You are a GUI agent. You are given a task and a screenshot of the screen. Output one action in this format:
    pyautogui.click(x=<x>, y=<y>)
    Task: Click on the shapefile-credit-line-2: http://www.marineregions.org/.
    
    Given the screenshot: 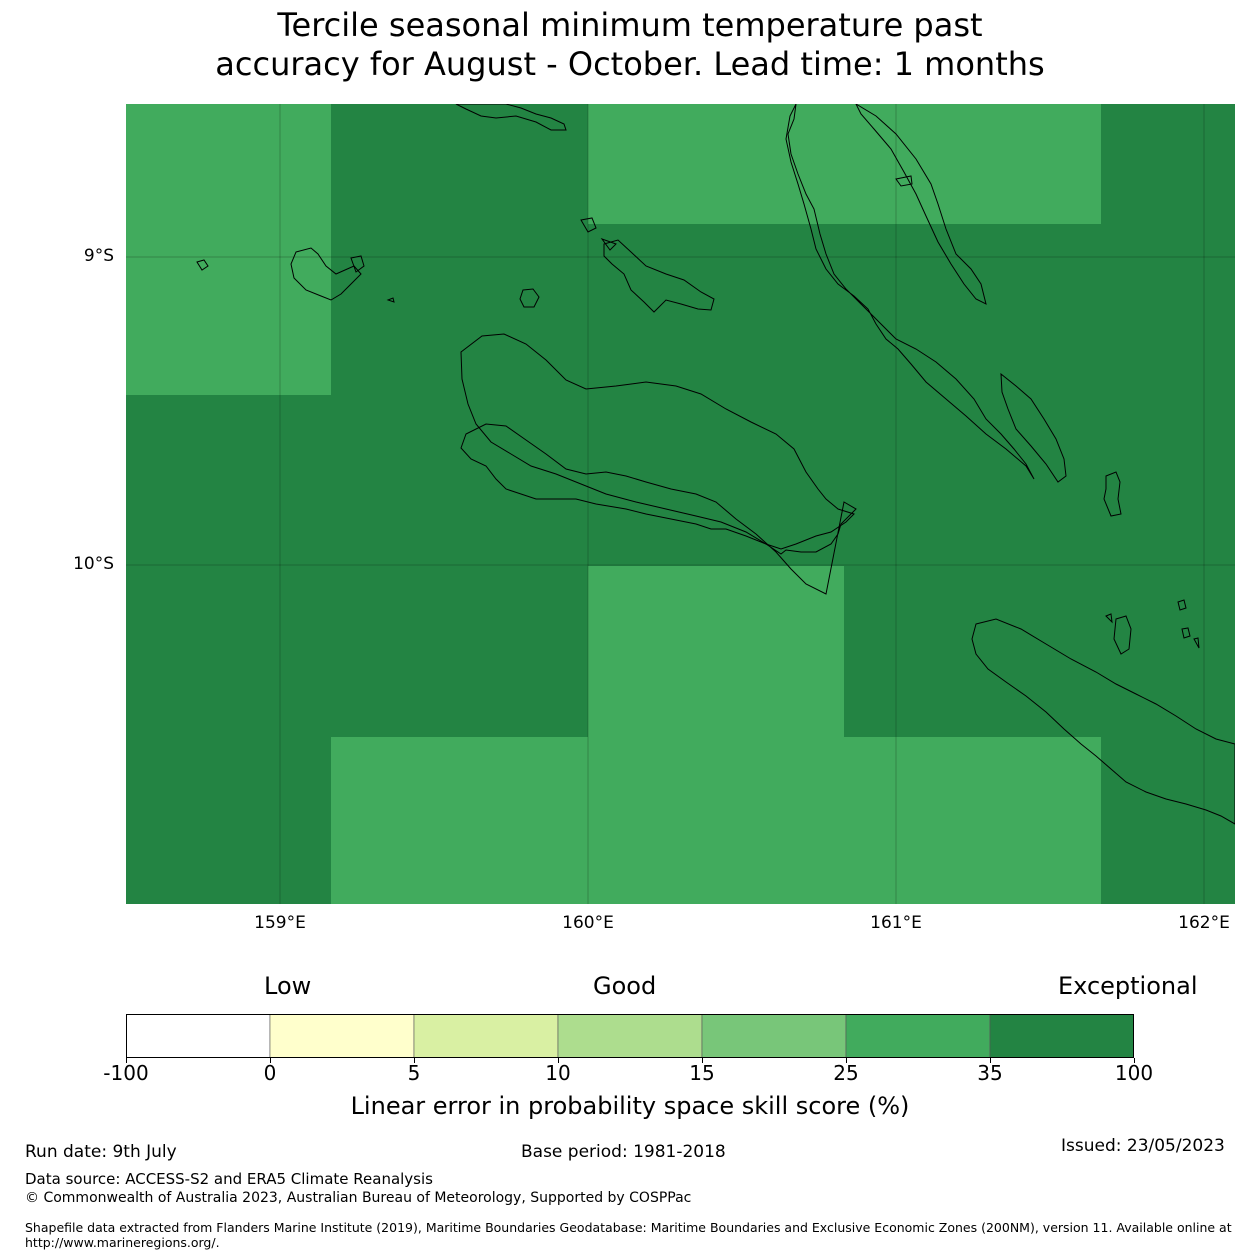 What is the action you would take?
    pyautogui.click(x=122, y=1242)
    